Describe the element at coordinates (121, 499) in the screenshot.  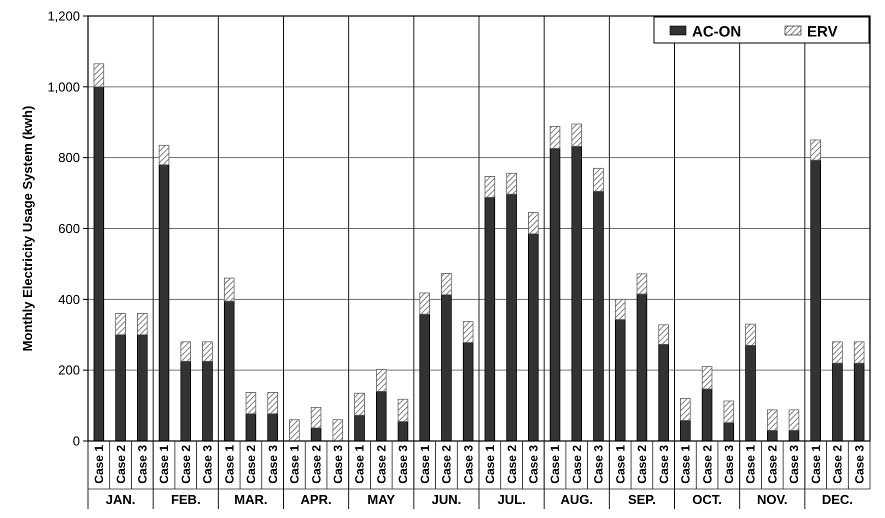
I see `text: JAN.` at that location.